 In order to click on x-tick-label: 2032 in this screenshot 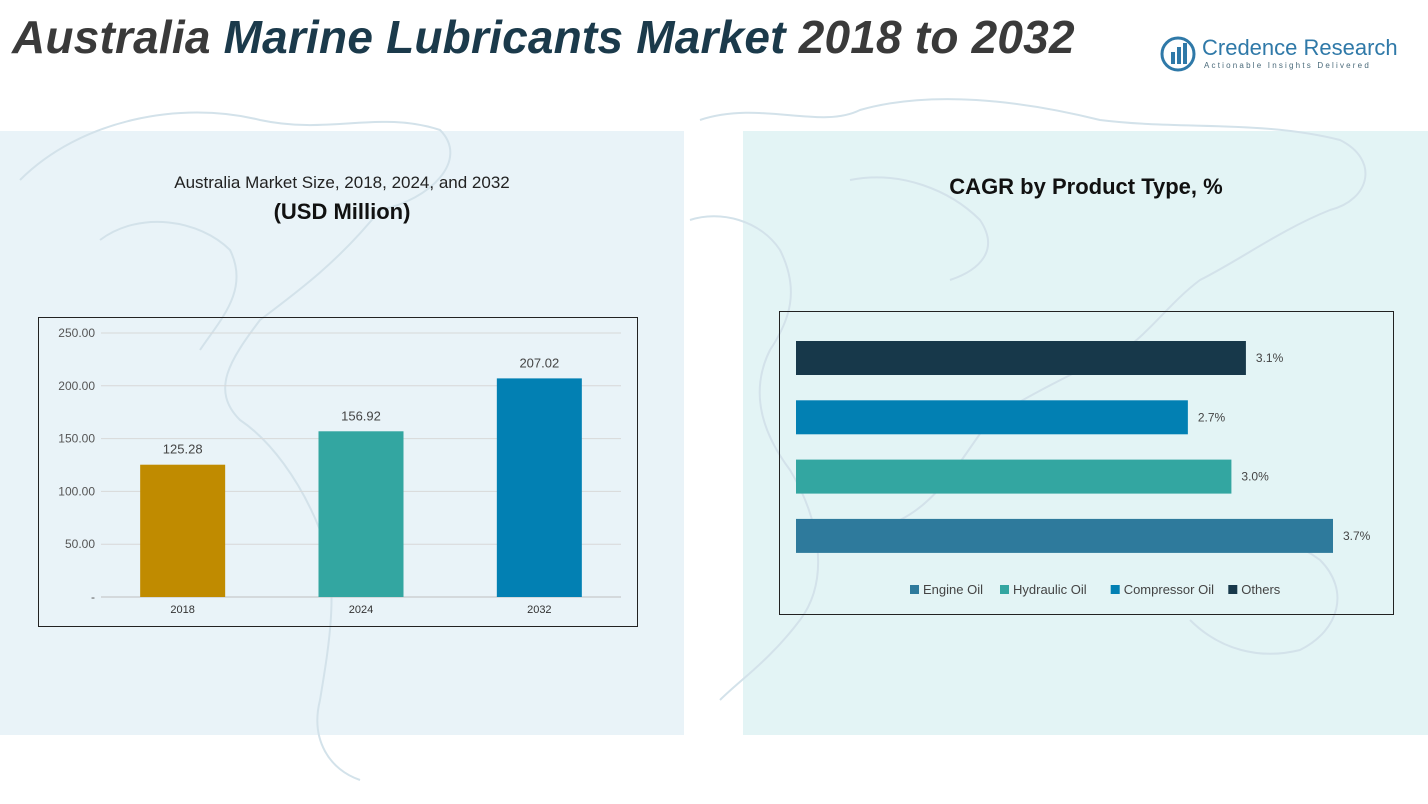, I will do `click(539, 610)`.